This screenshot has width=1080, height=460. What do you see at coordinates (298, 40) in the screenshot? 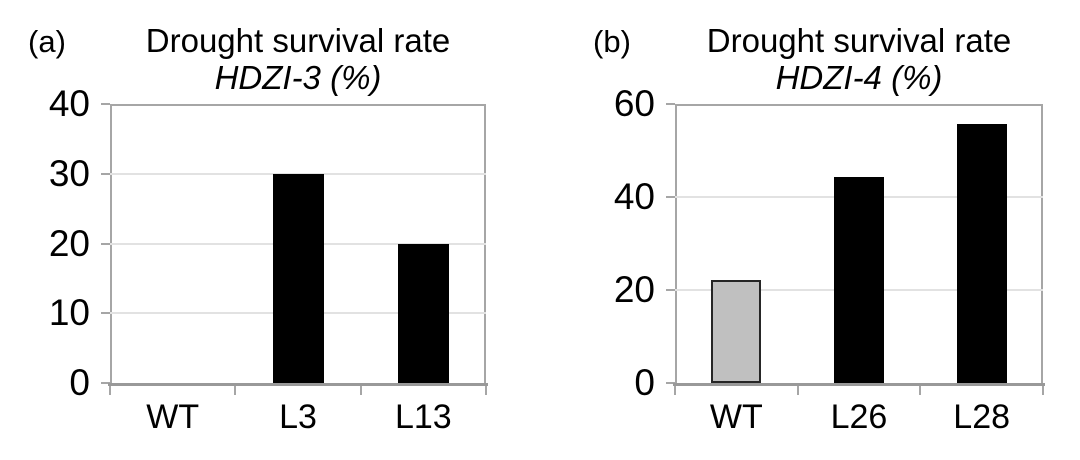
I see `panel-a-title-line1: Drought survival rate` at bounding box center [298, 40].